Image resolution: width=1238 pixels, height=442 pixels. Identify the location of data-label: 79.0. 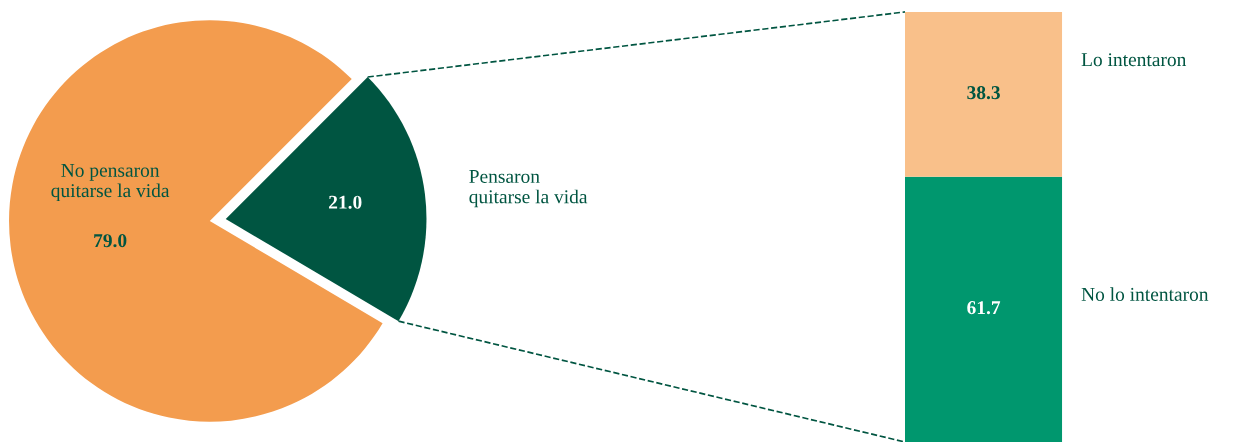
(110, 241).